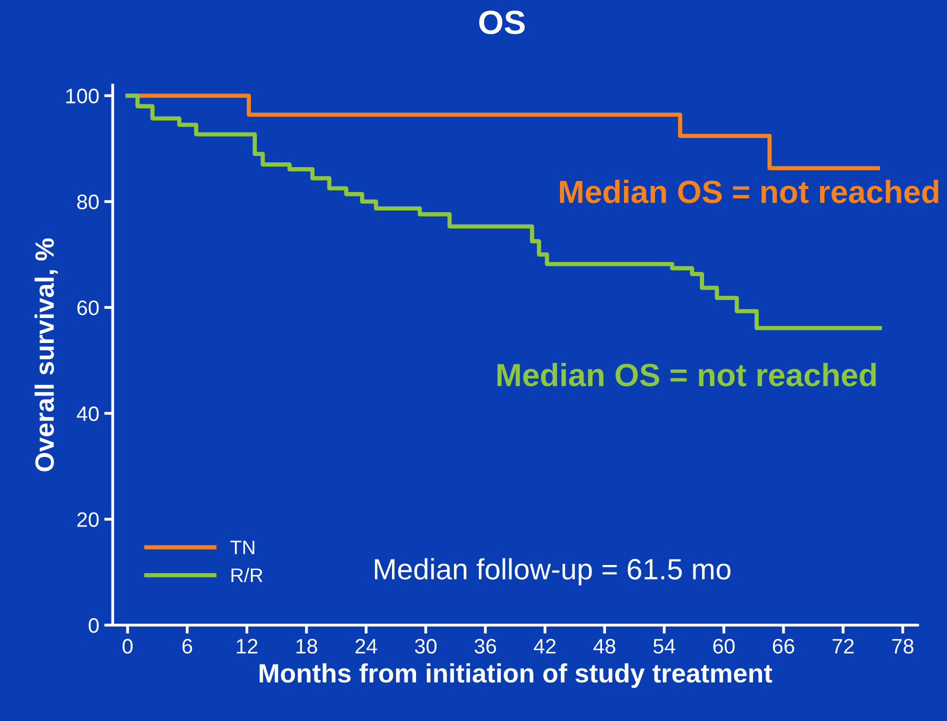 The image size is (947, 721). What do you see at coordinates (843, 646) in the screenshot?
I see `x-tick-label: 72` at bounding box center [843, 646].